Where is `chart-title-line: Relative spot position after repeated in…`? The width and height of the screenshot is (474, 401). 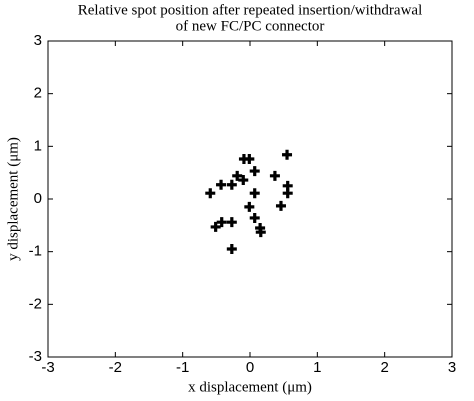 chart-title-line: Relative spot position after repeated in… is located at coordinates (250, 10).